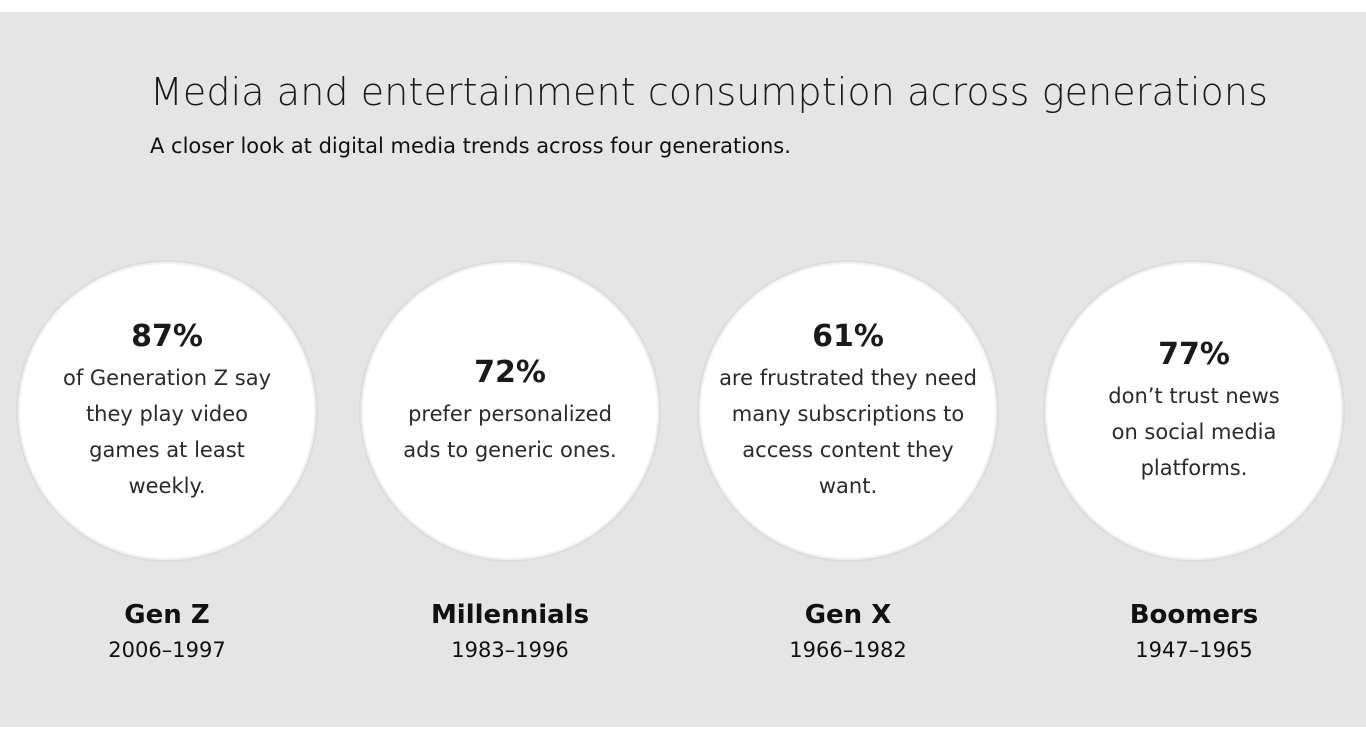 This screenshot has height=745, width=1366. Describe the element at coordinates (848, 650) in the screenshot. I see `generation-years: 1966–1982` at that location.